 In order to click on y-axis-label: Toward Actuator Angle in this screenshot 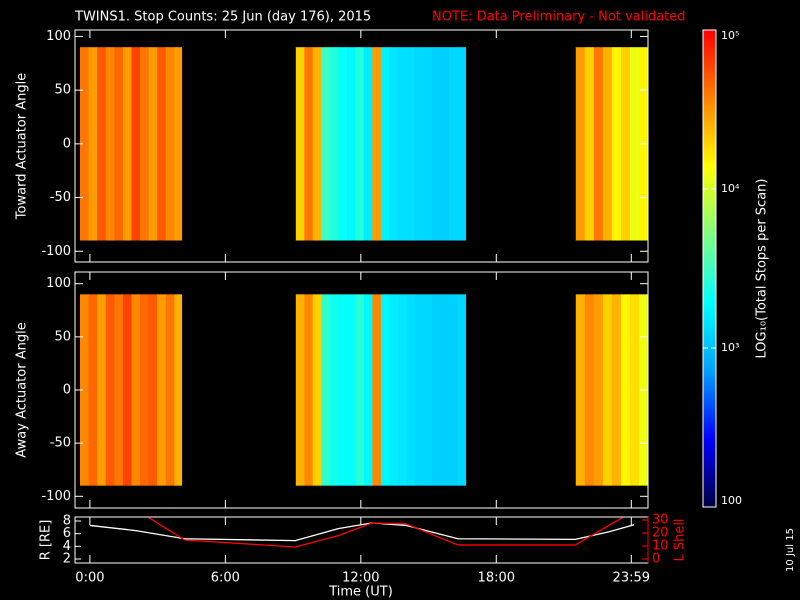, I will do `click(22, 146)`.